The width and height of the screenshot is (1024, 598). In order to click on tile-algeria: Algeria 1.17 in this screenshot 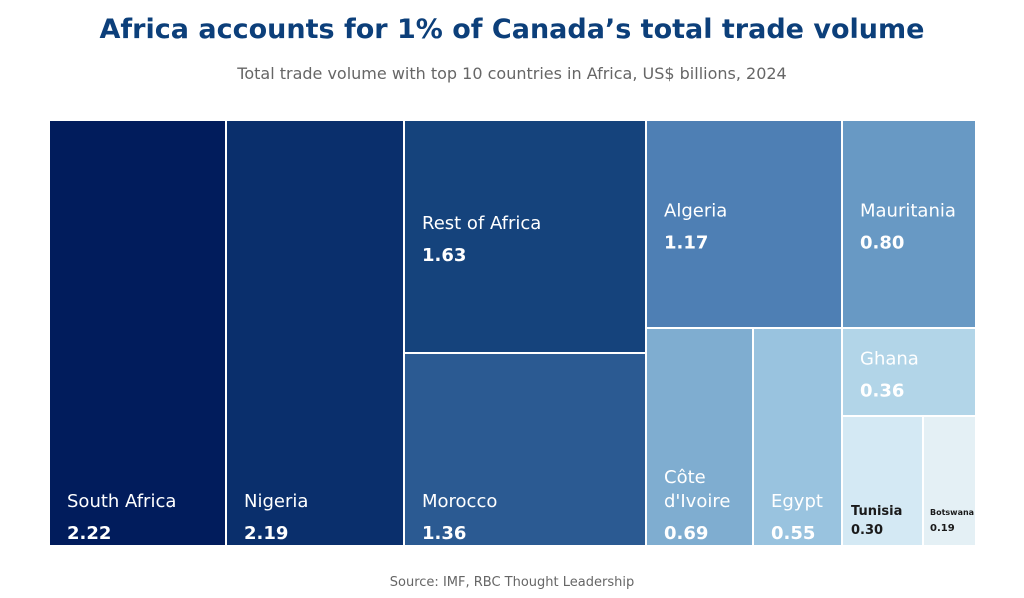, I will do `click(744, 224)`.